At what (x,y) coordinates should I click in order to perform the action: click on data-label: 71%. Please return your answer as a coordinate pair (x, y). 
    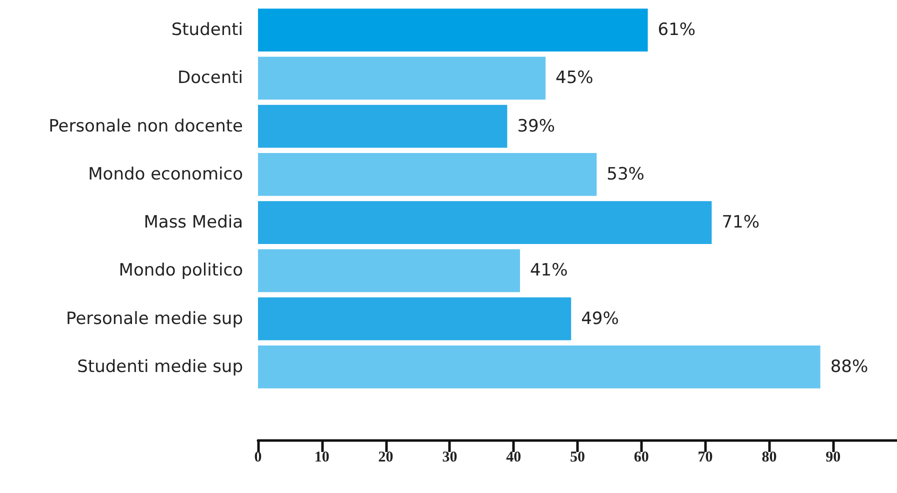
    Looking at the image, I should click on (741, 222).